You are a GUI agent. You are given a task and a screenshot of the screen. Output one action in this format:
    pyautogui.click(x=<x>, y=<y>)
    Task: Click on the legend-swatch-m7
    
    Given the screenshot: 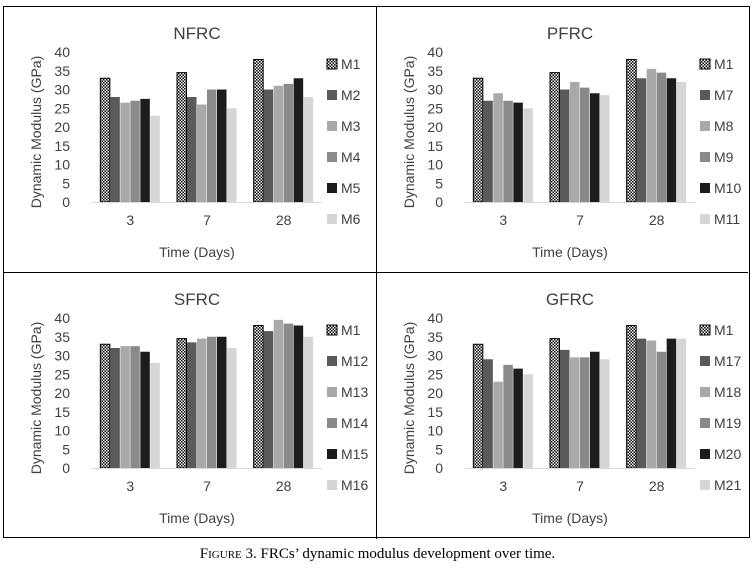 What is the action you would take?
    pyautogui.click(x=705, y=95)
    